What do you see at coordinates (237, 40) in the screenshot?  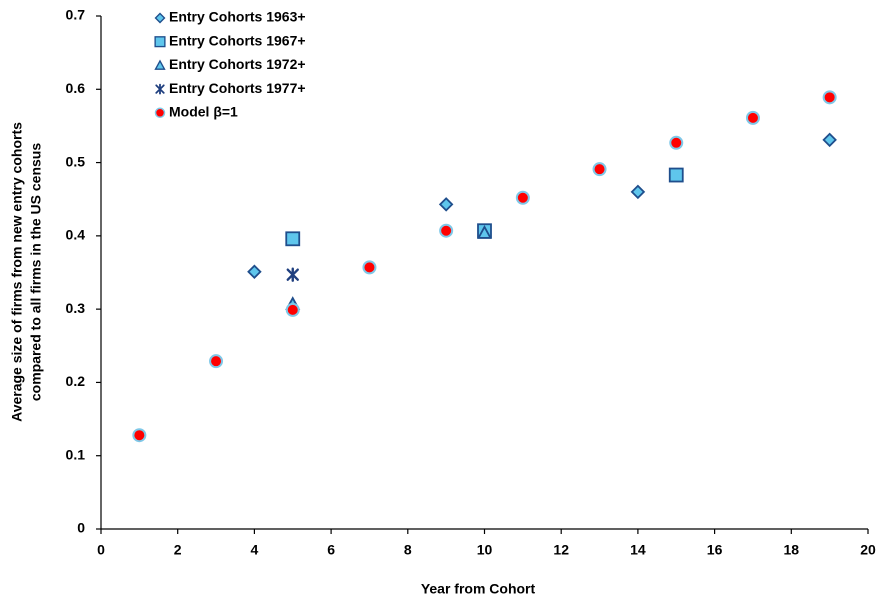 I see `legend-label: Entry Cohorts 1967+` at bounding box center [237, 40].